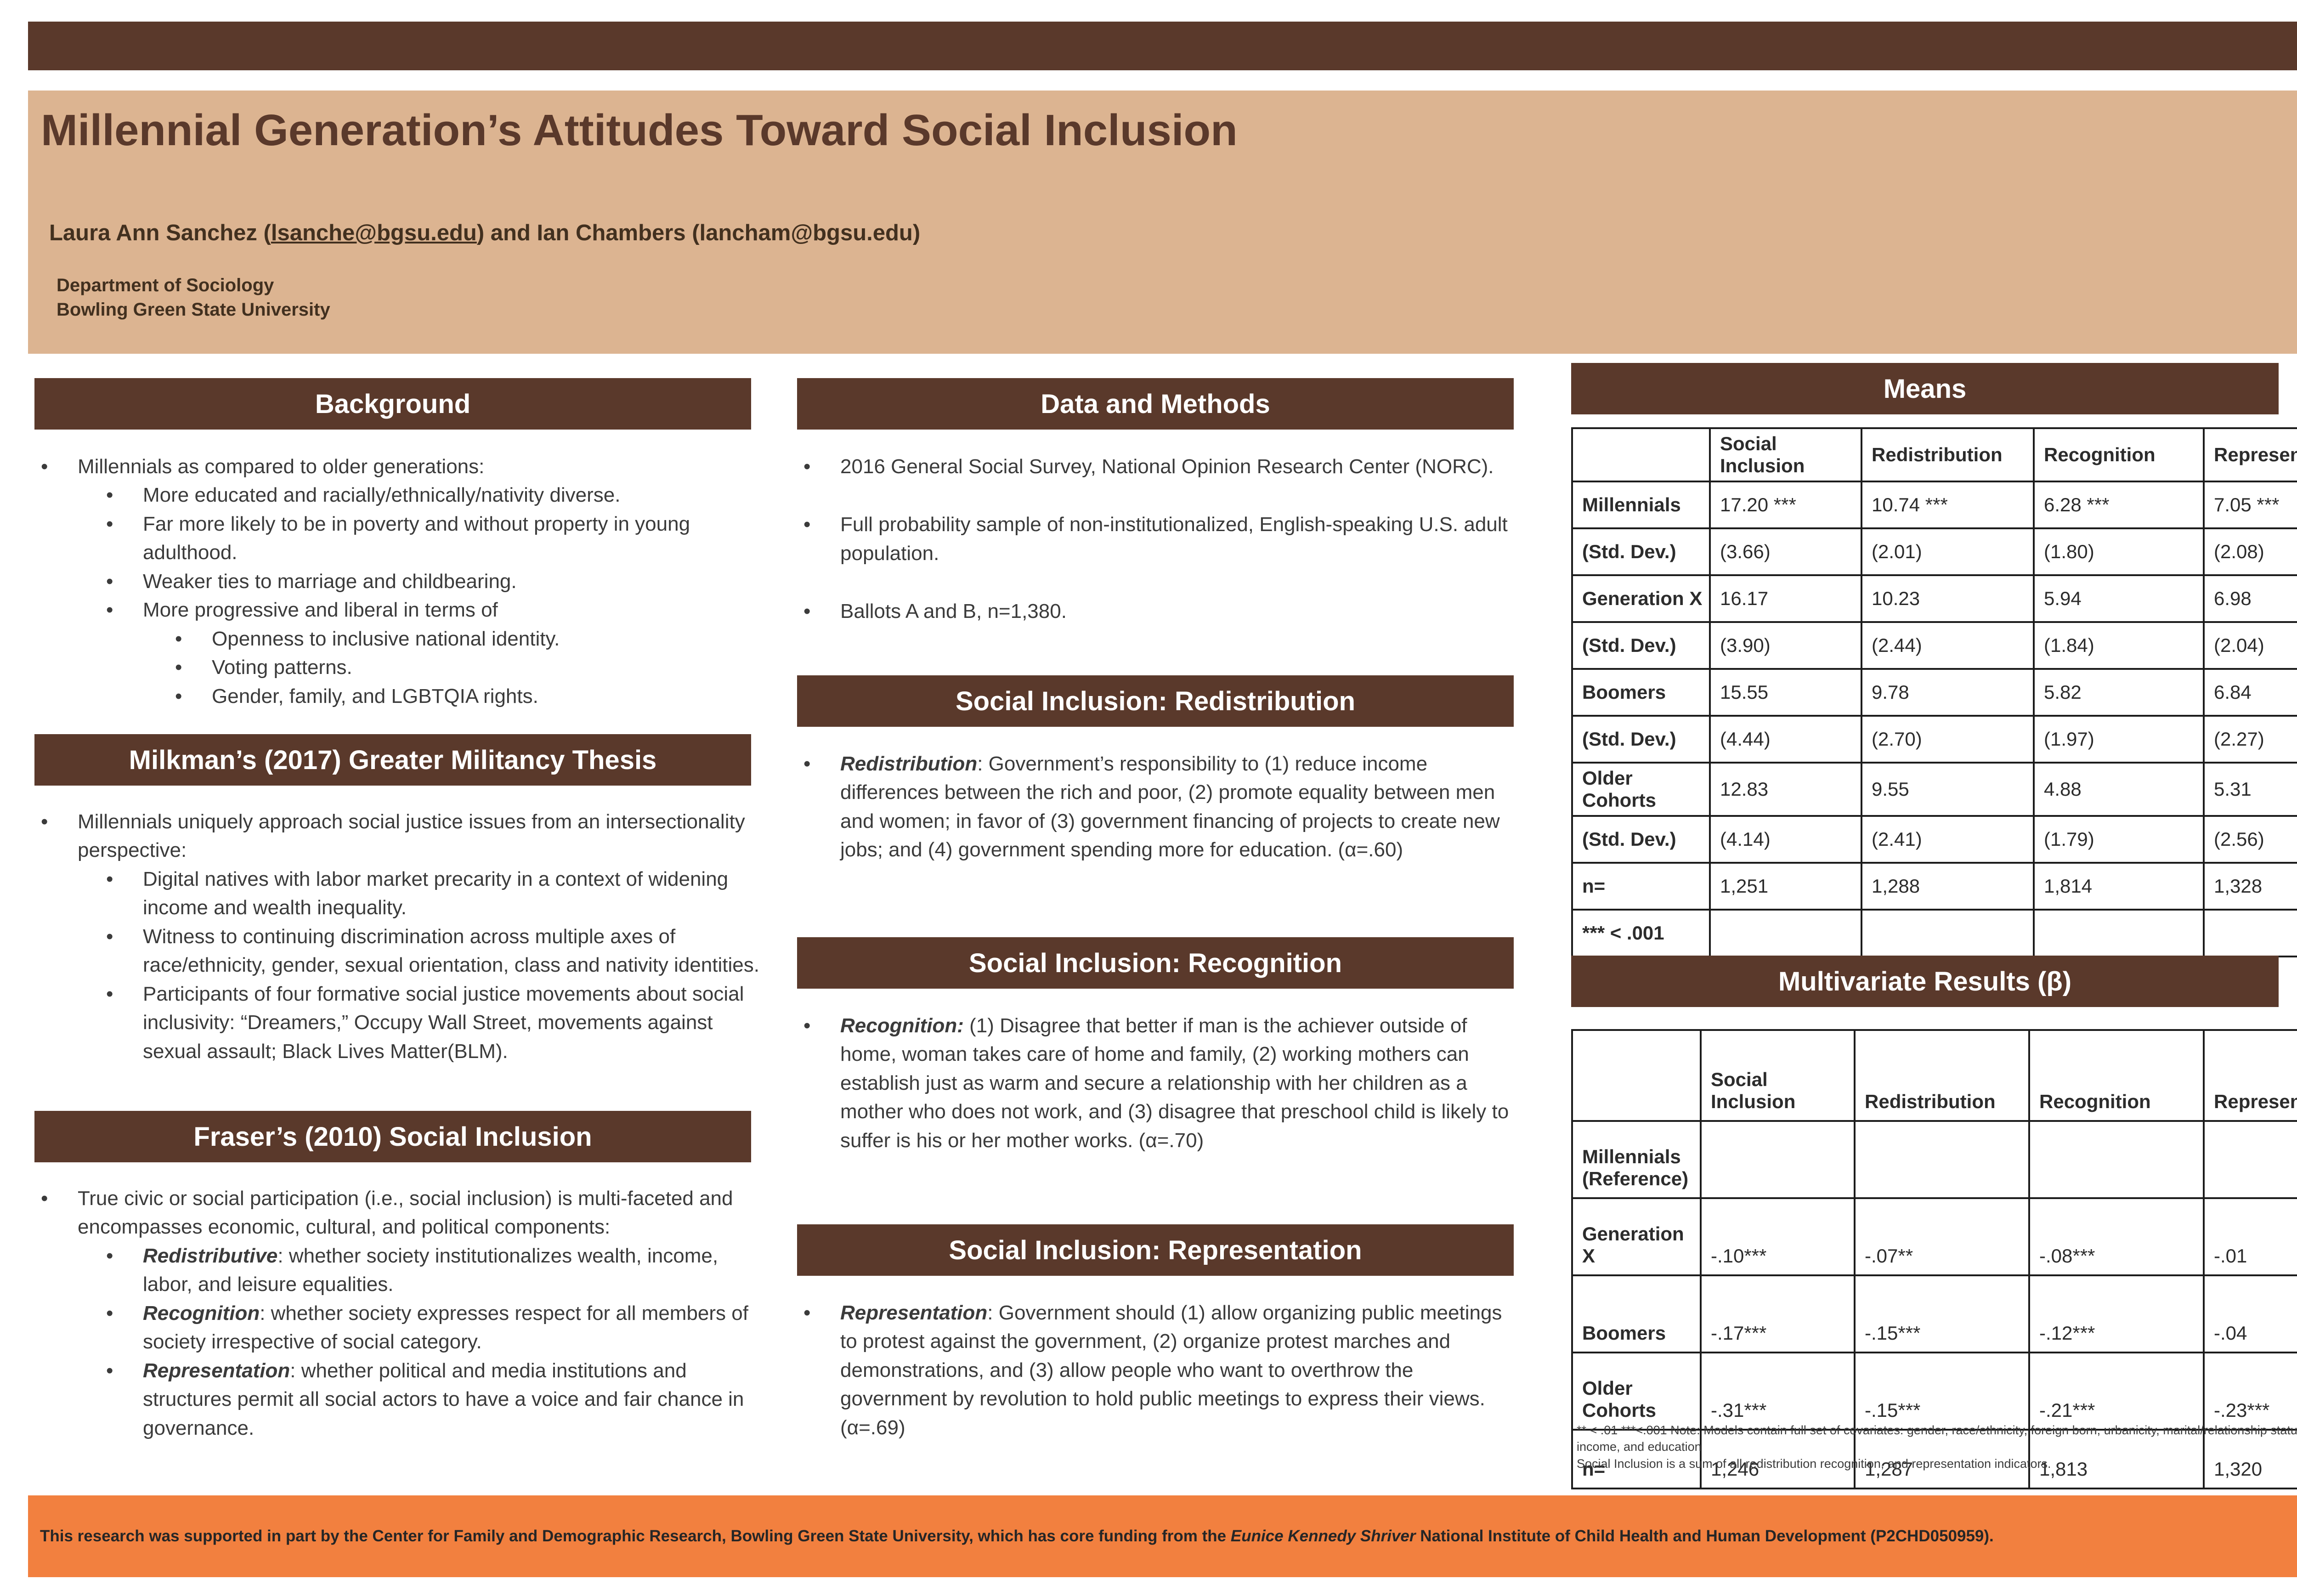 The height and width of the screenshot is (1596, 2297). I want to click on data-methods-section-header: Data and Methods, so click(1155, 404).